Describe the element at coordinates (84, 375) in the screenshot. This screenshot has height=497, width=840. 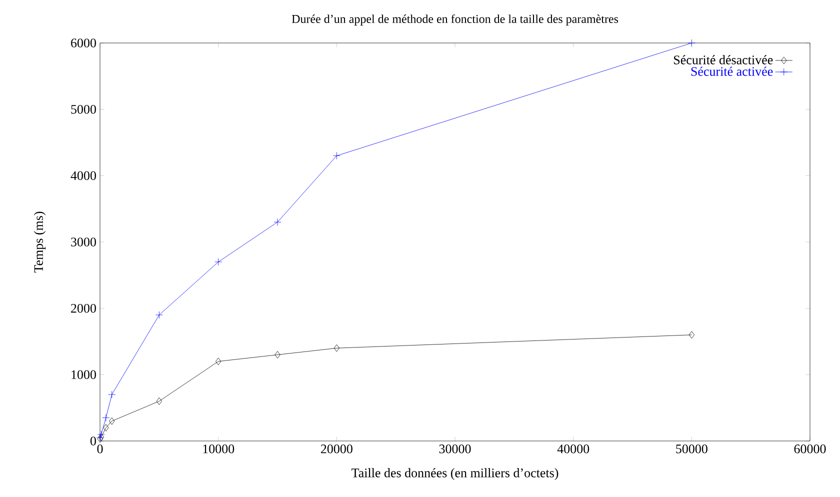
I see `y-tick-label: 1000` at that location.